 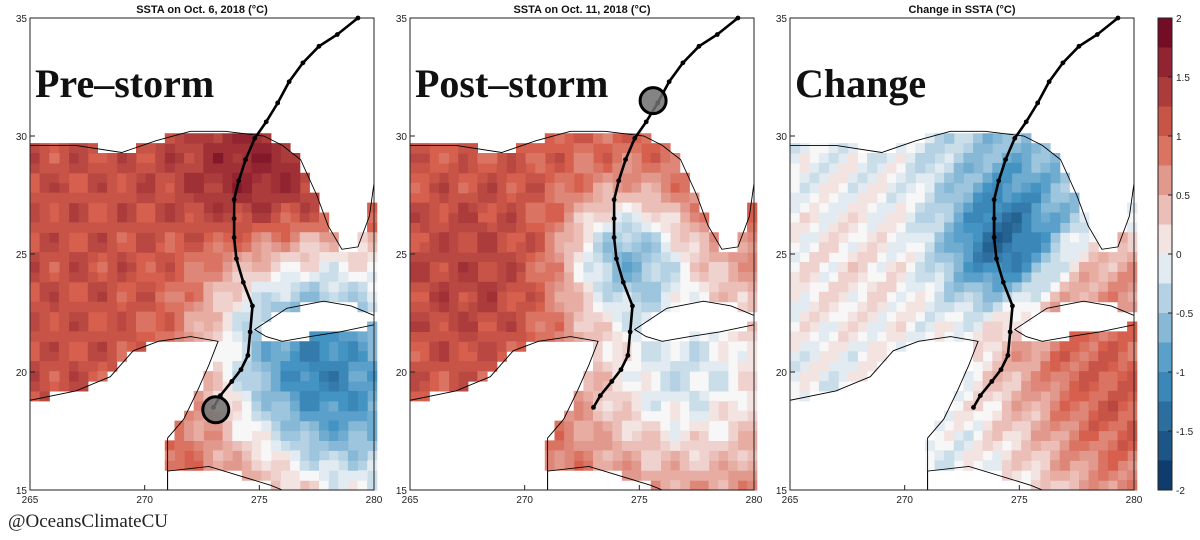 I want to click on y-tick-label: 35, so click(x=402, y=19).